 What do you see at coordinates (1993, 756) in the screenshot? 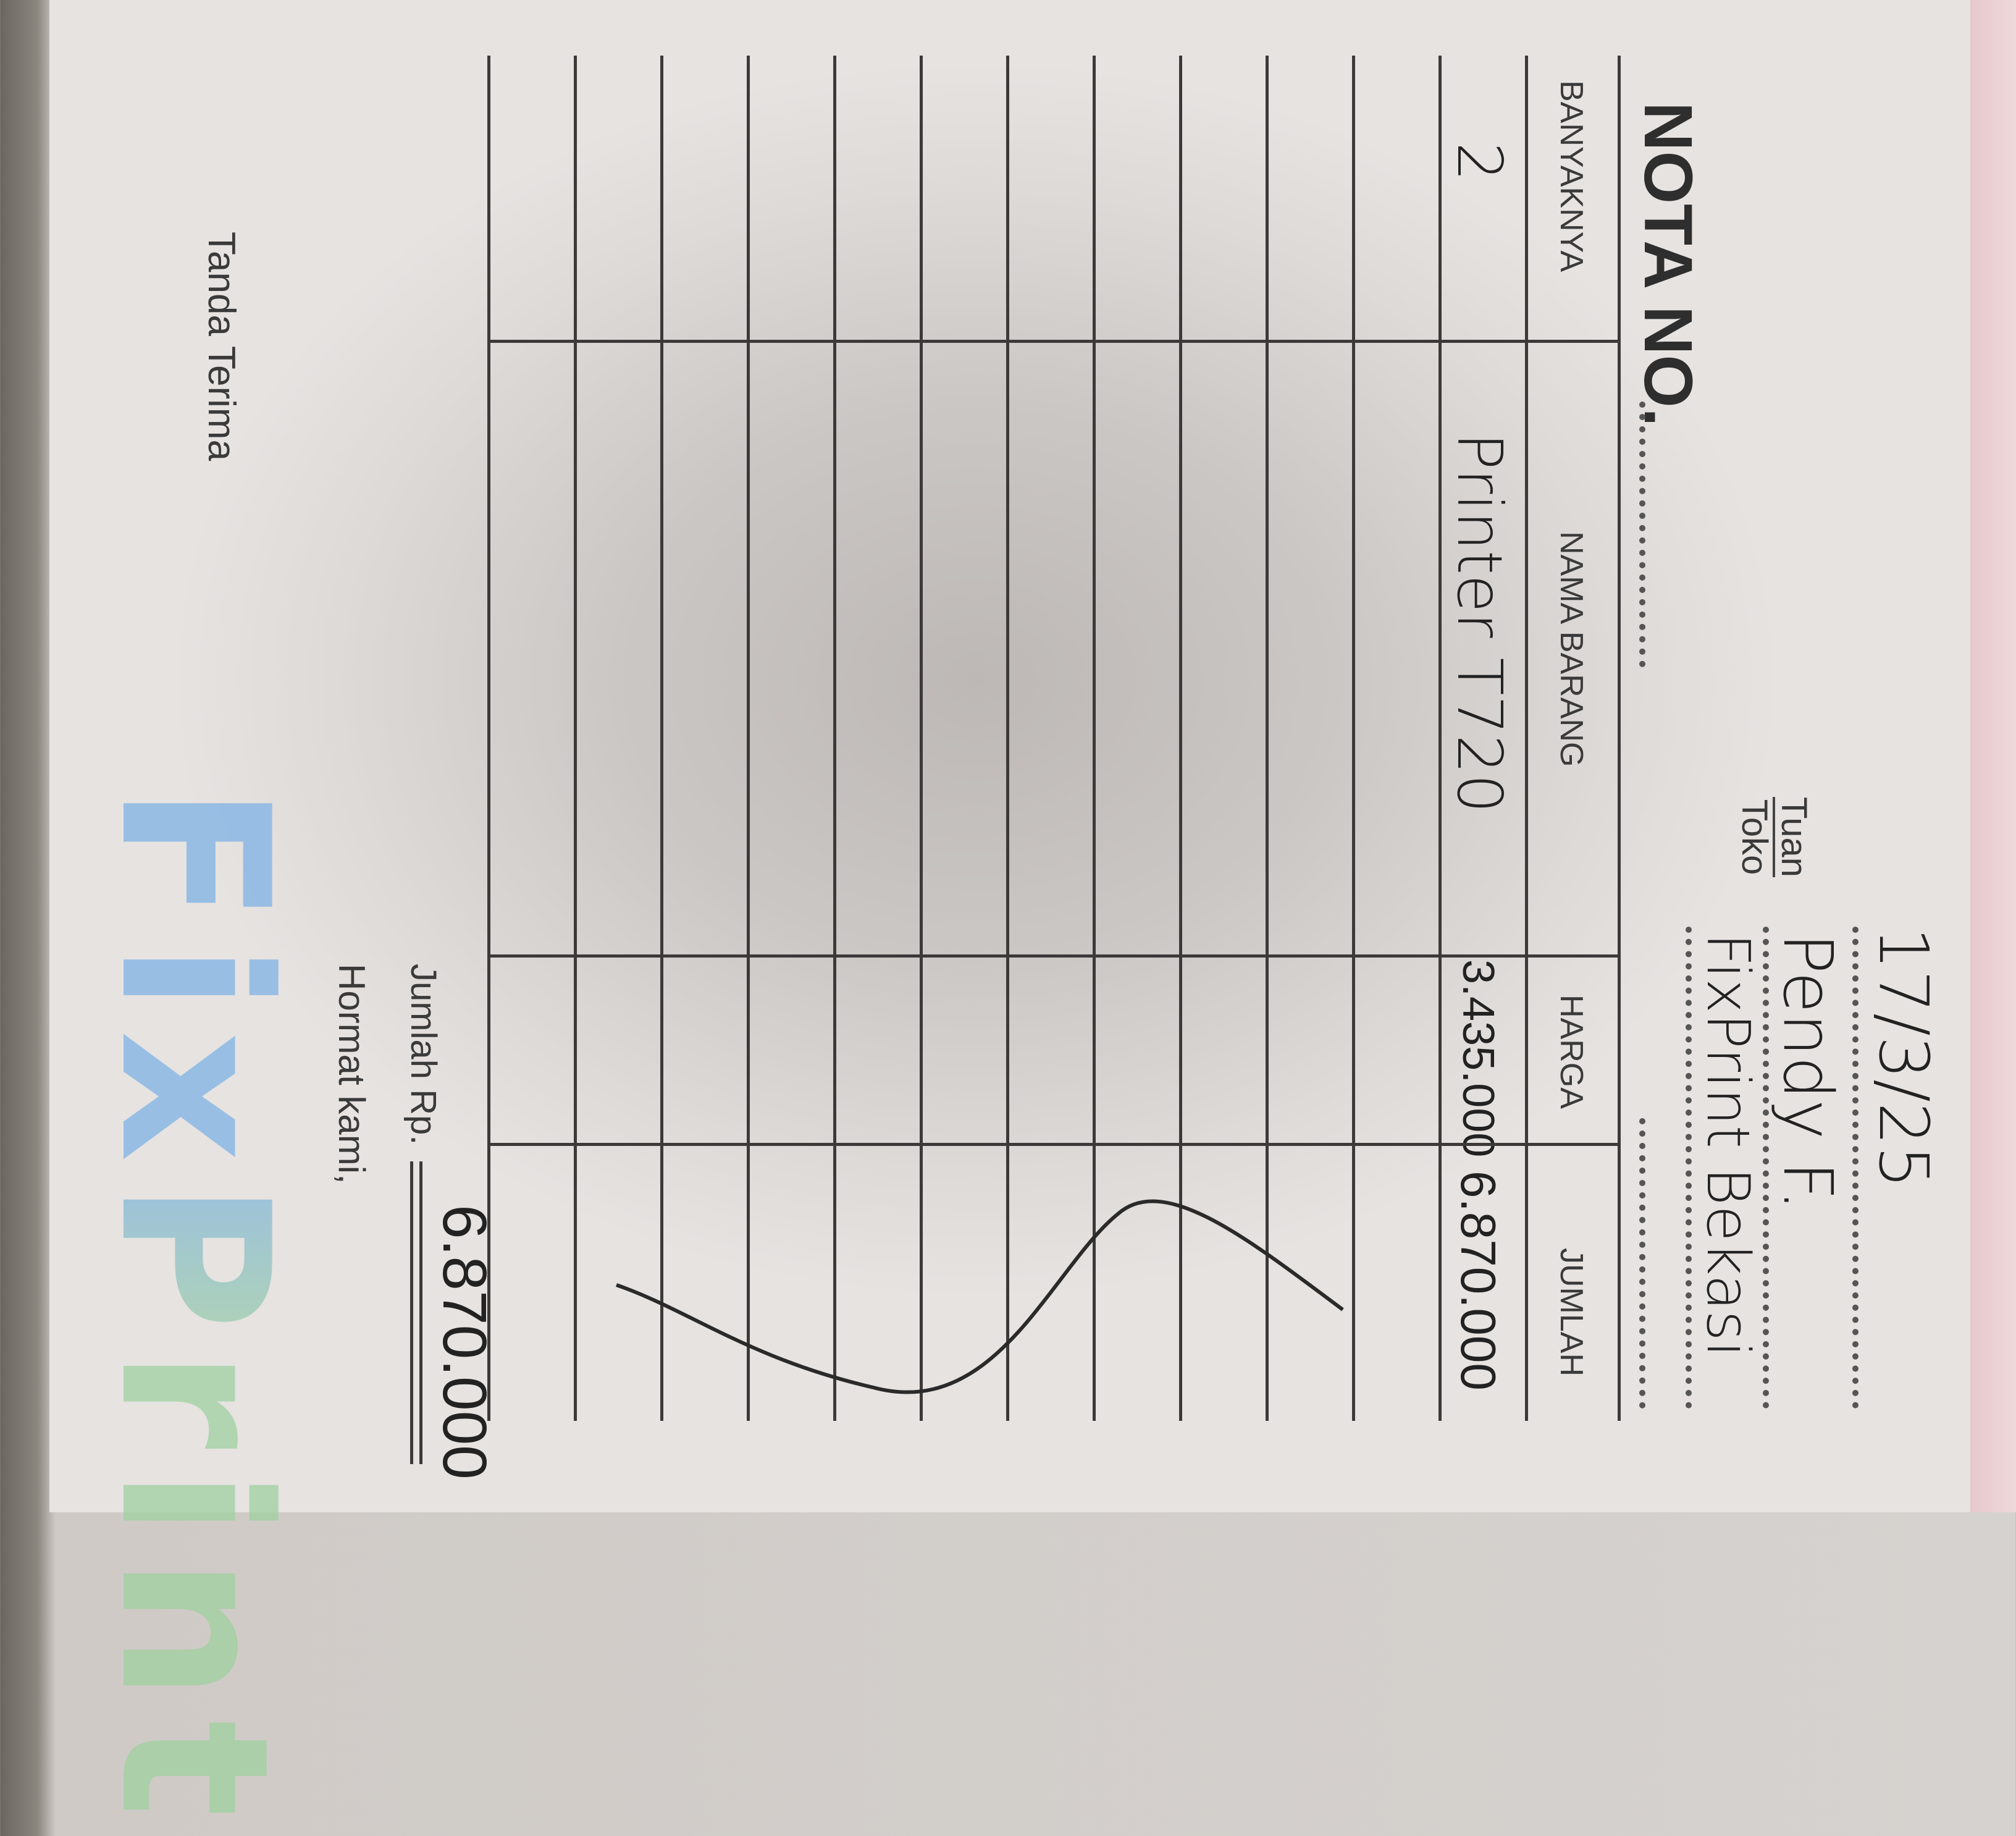
I see `pink-copy-edge` at bounding box center [1993, 756].